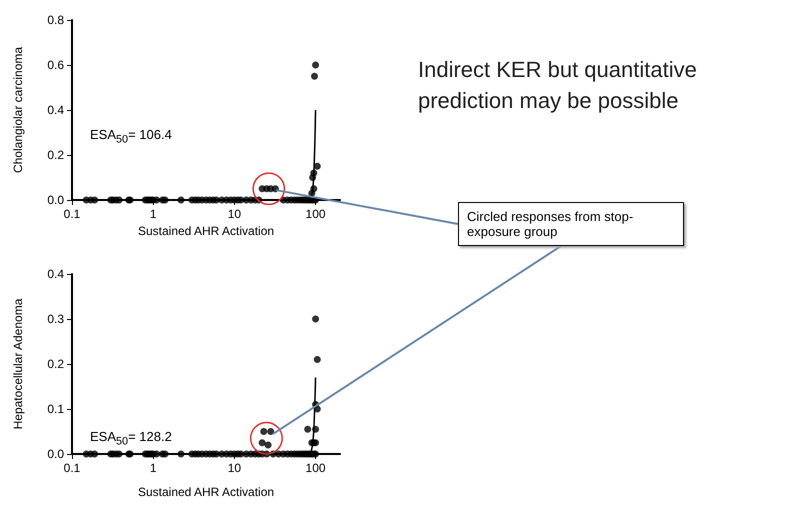 The height and width of the screenshot is (517, 794). Describe the element at coordinates (558, 85) in the screenshot. I see `text: Indirect KER but quantitative prediction may be possible` at that location.